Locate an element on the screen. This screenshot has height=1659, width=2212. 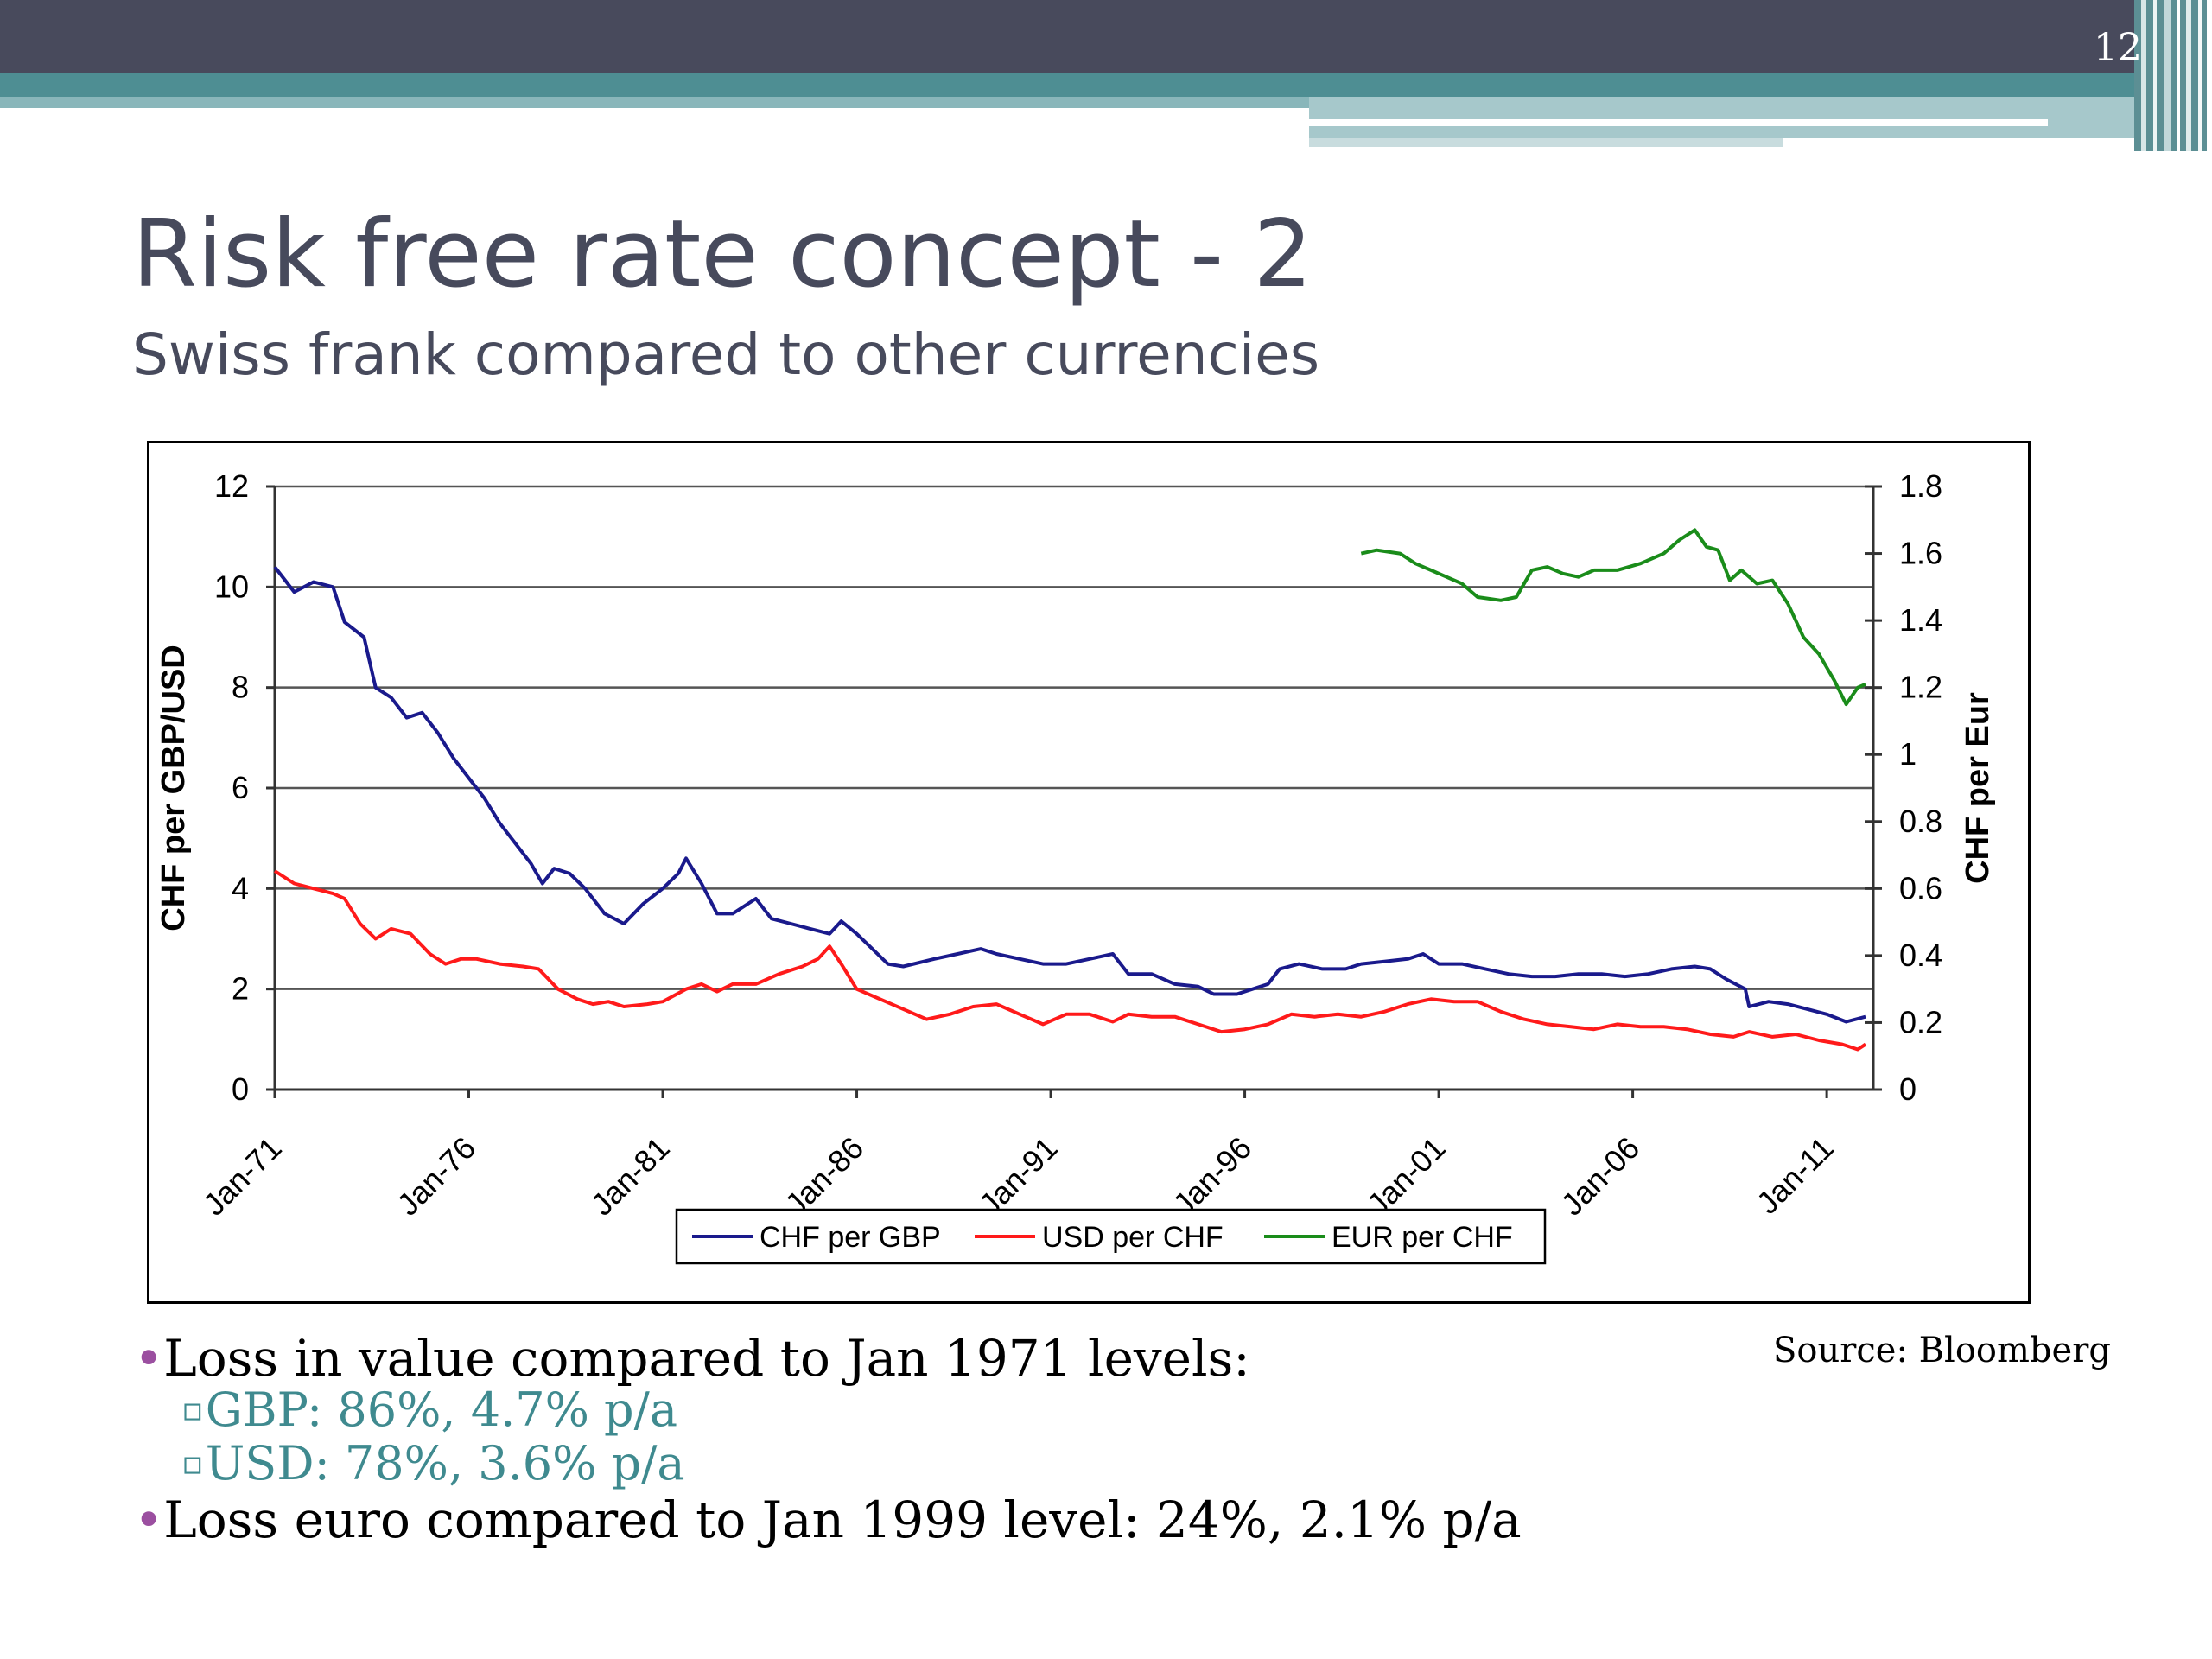
x-tick-label: Jan-06 is located at coordinates (1600, 1176).